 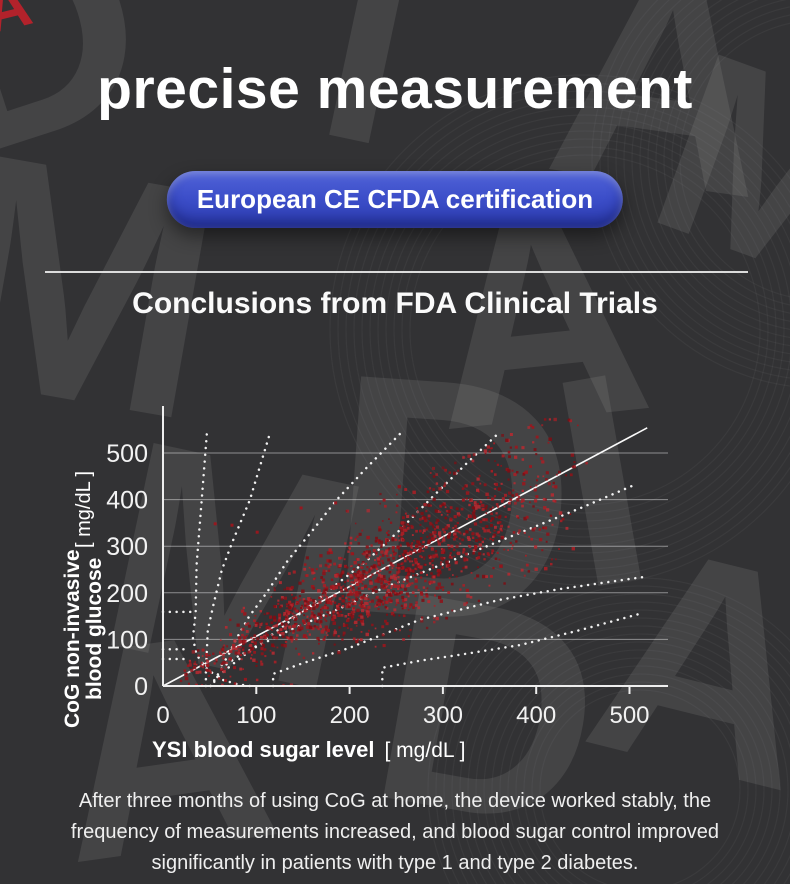 I want to click on divider-line, so click(x=396, y=272).